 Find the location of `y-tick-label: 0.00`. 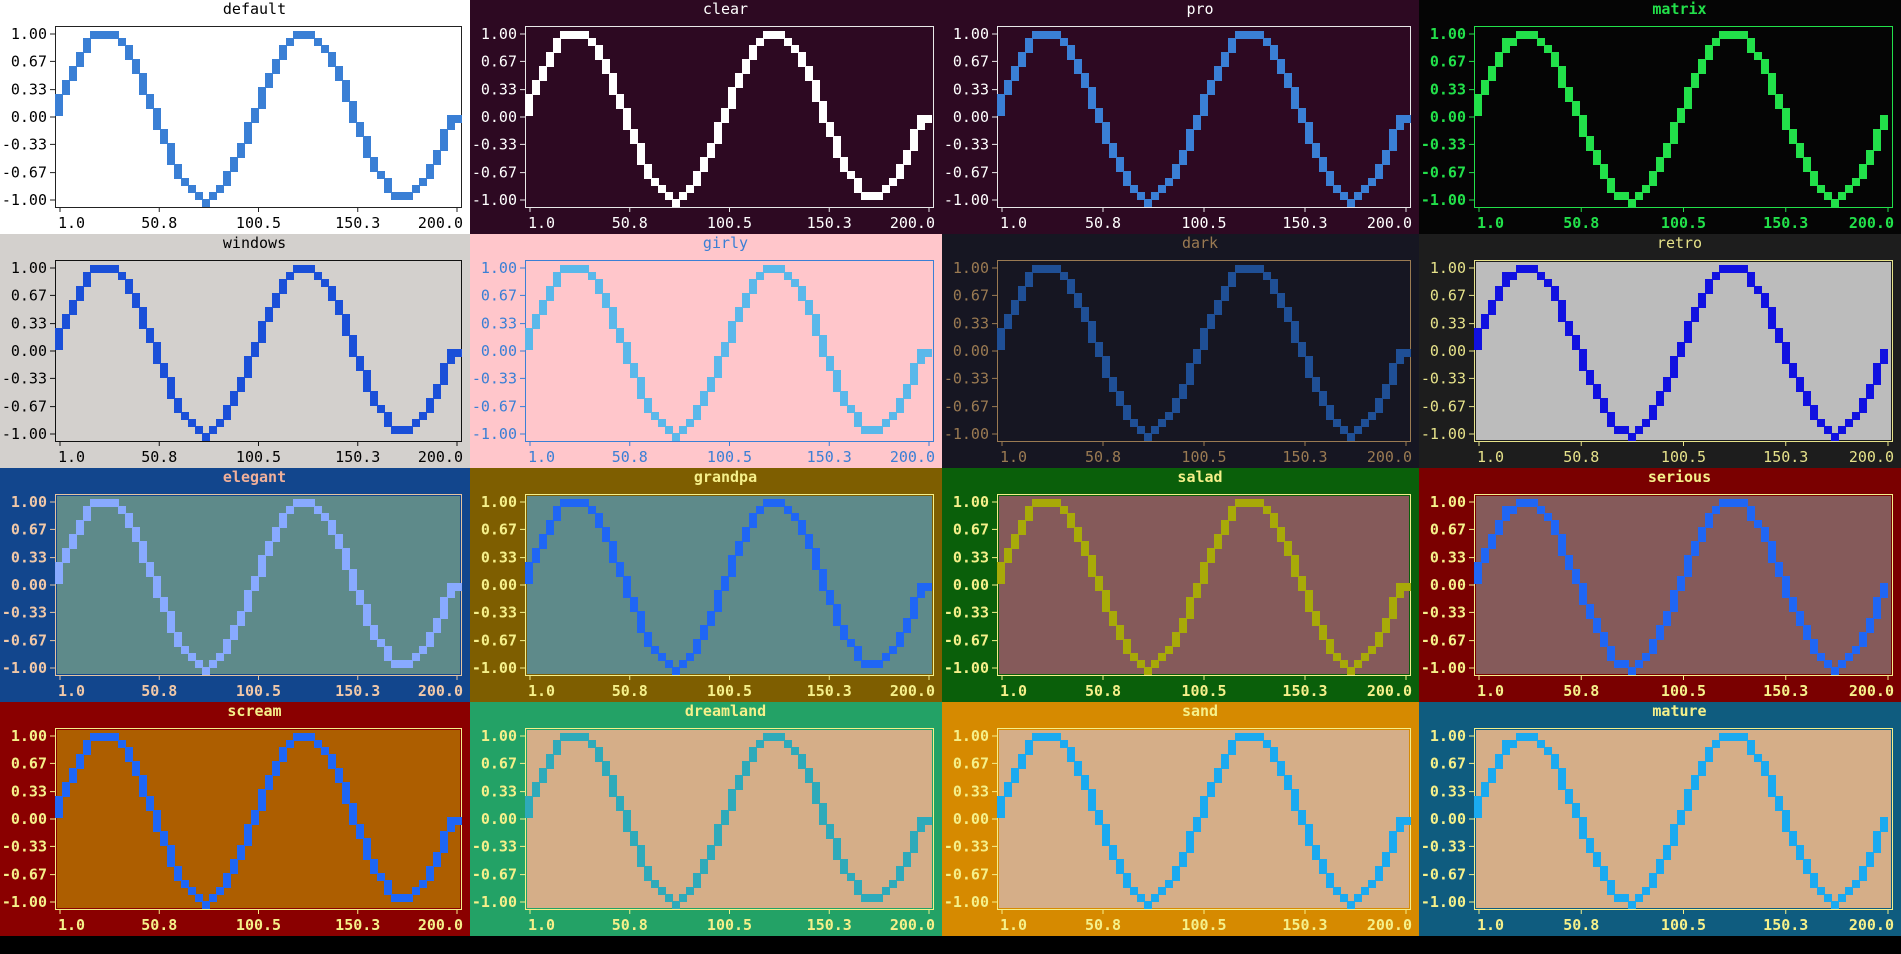

y-tick-label: 0.00 is located at coordinates (499, 351).